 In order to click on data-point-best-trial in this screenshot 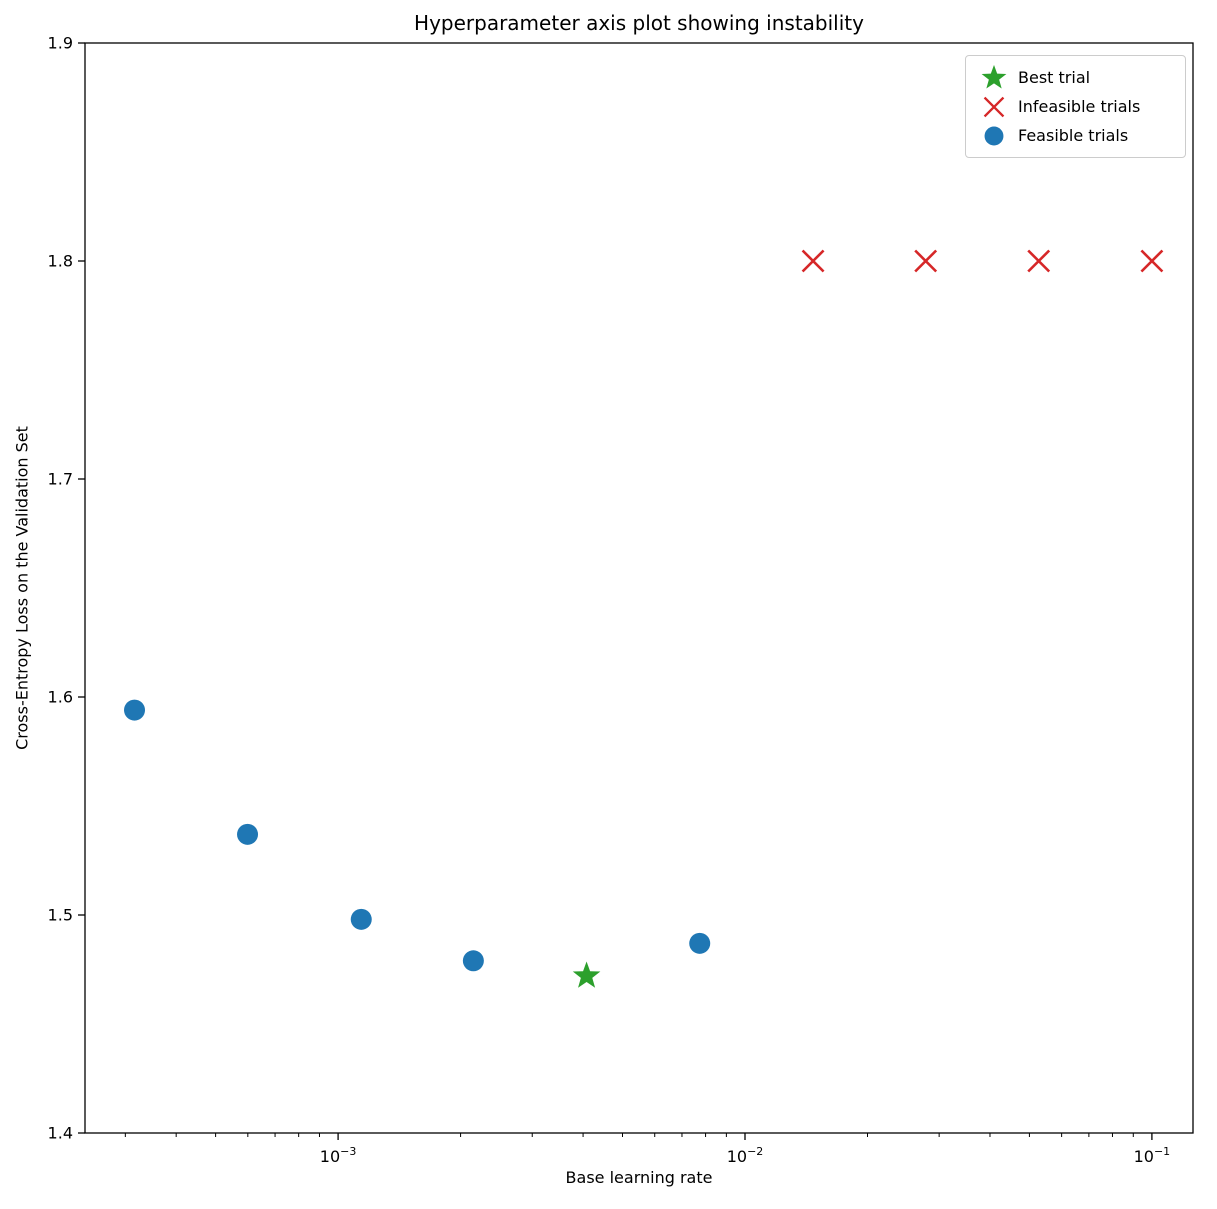, I will do `click(586, 974)`.